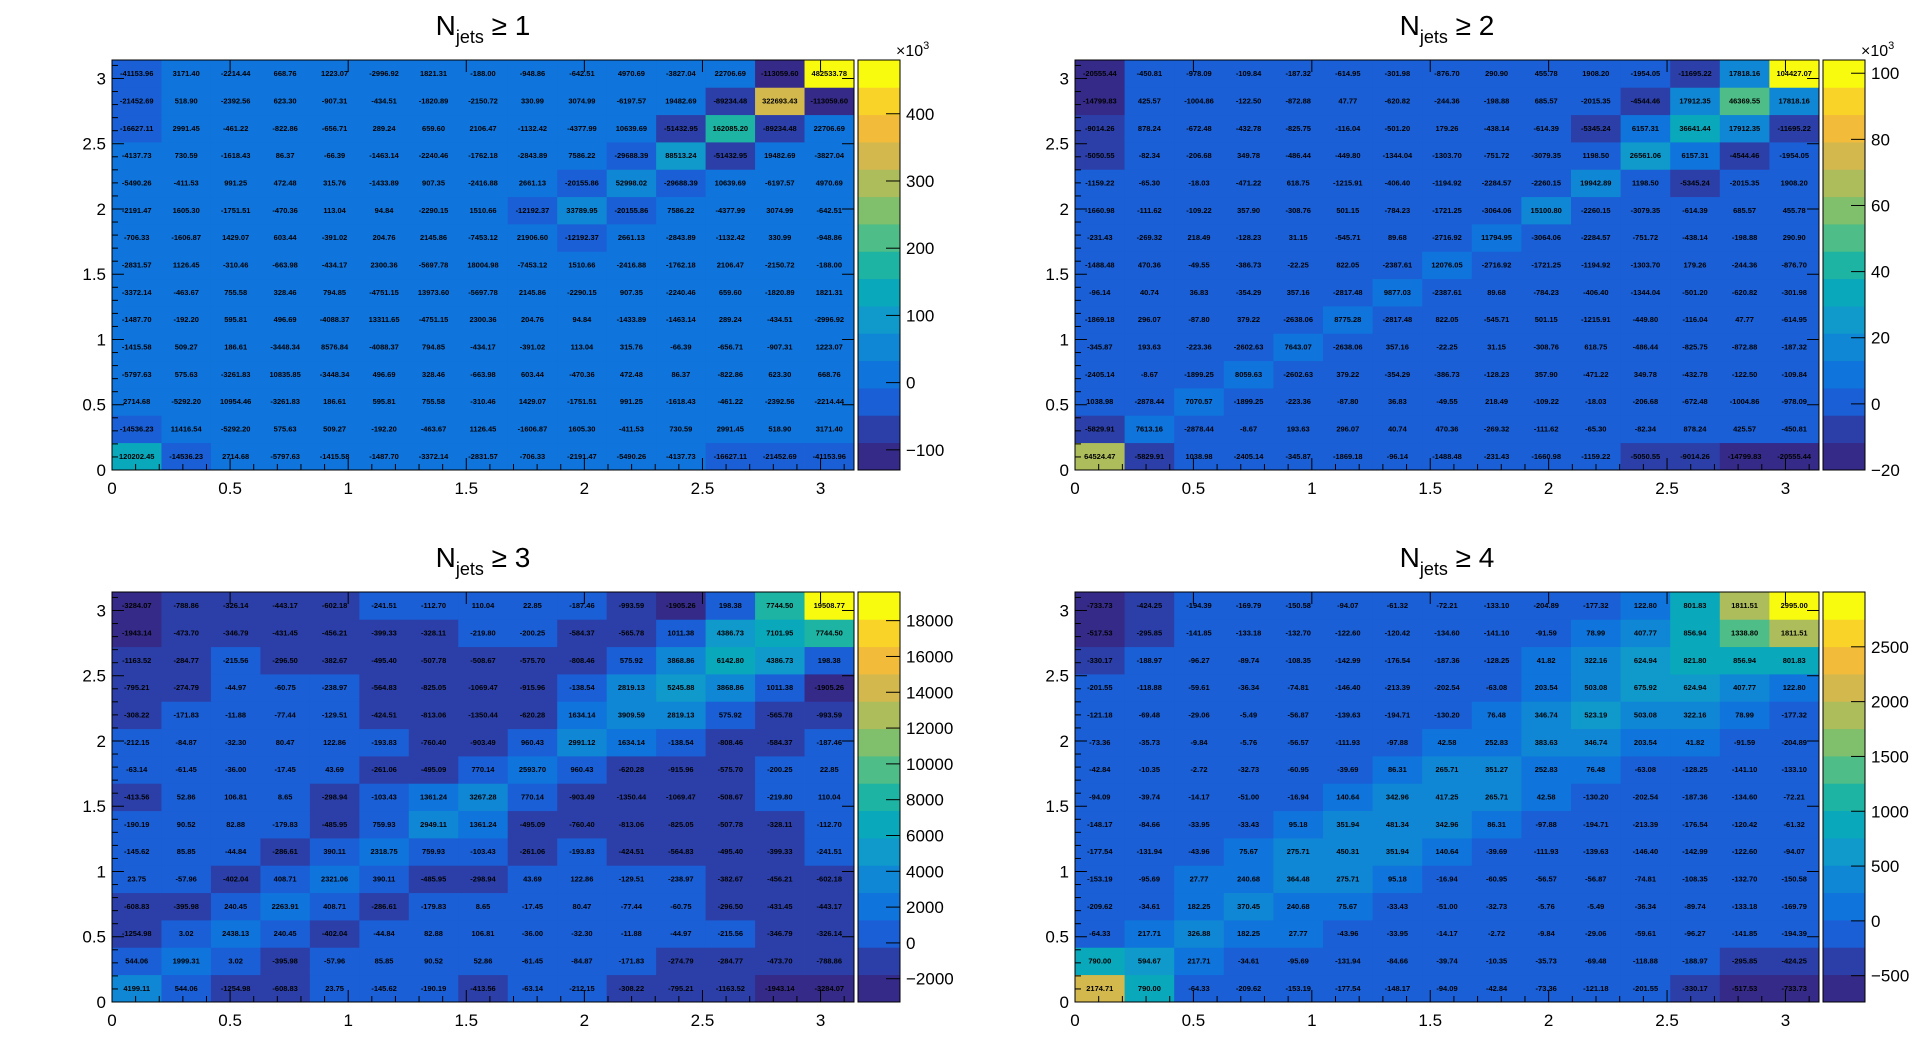 The width and height of the screenshot is (1918, 1054). What do you see at coordinates (1744, 292) in the screenshot?
I see `cell-value-label: -620.82` at bounding box center [1744, 292].